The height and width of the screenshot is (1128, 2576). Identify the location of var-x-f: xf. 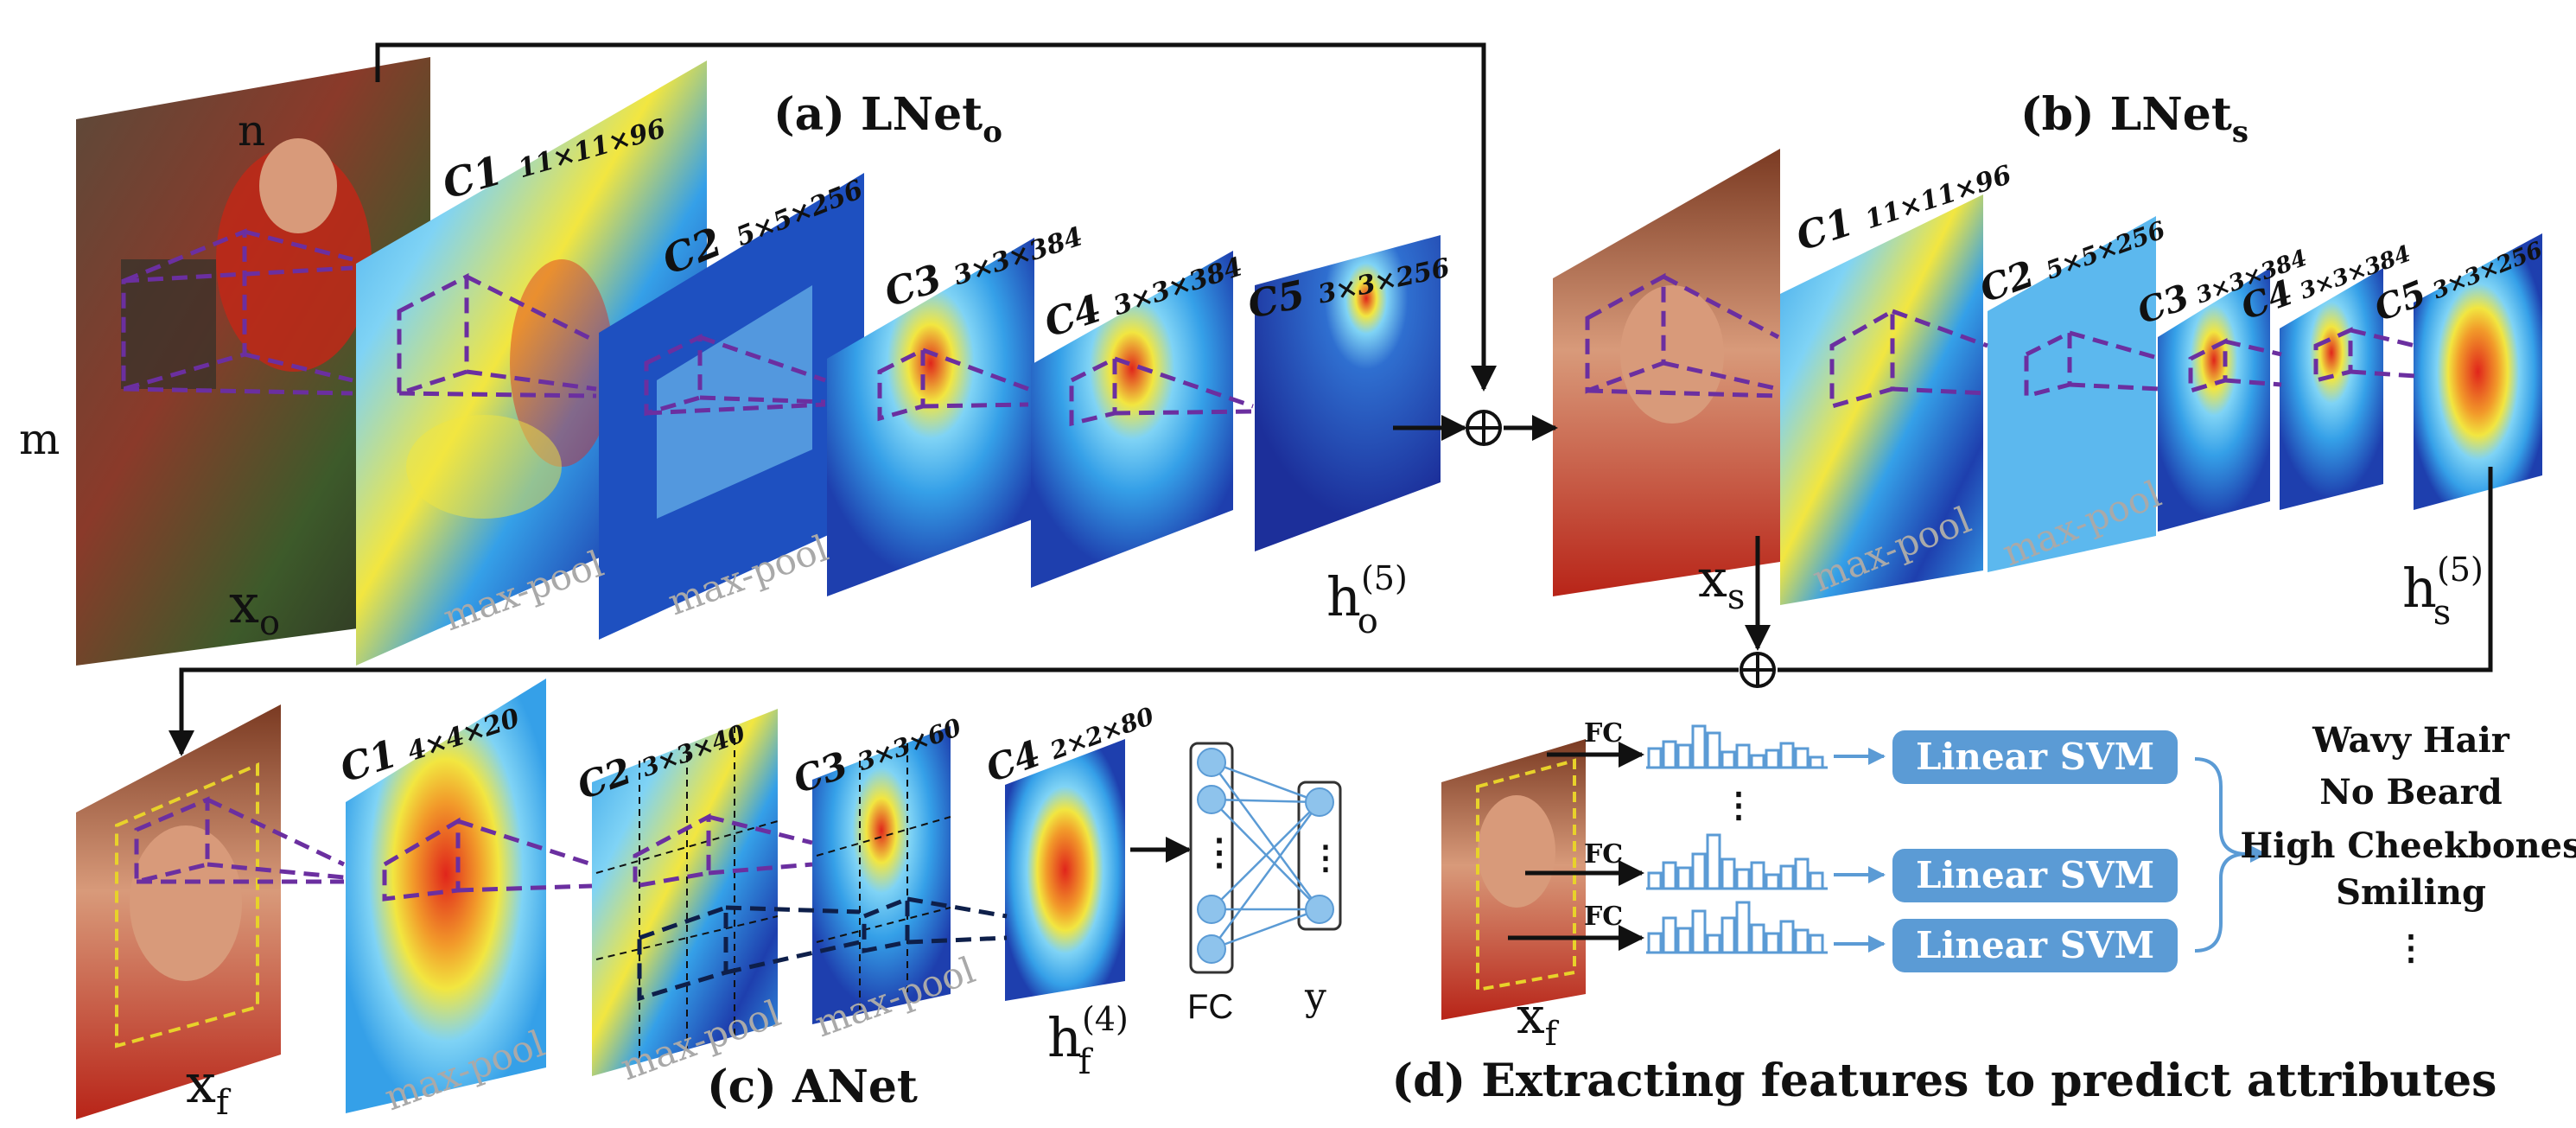
(209, 1087).